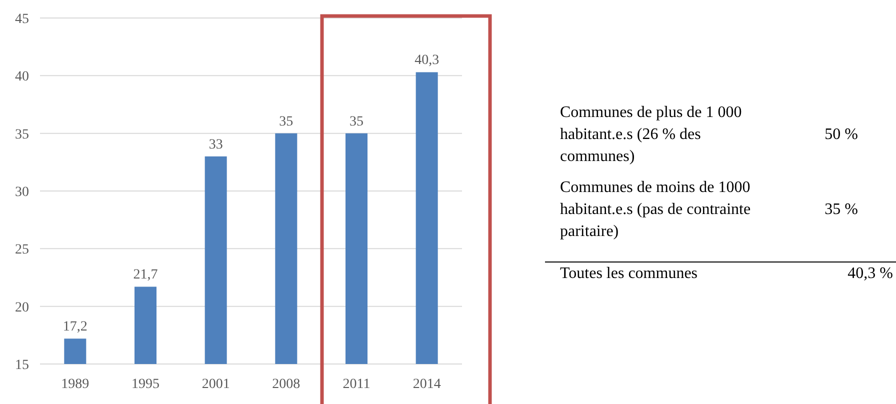 Image resolution: width=896 pixels, height=404 pixels. I want to click on data-label: 17,2, so click(75, 327).